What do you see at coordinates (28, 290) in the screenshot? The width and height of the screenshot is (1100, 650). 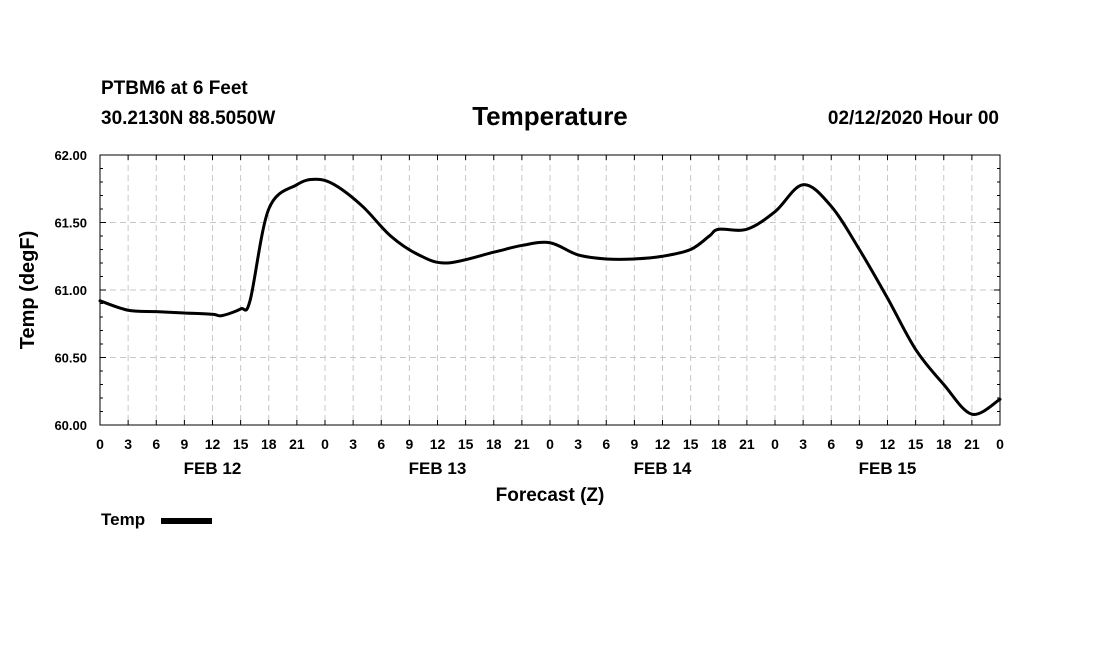 I see `y-axis-title: Temp (degF)` at bounding box center [28, 290].